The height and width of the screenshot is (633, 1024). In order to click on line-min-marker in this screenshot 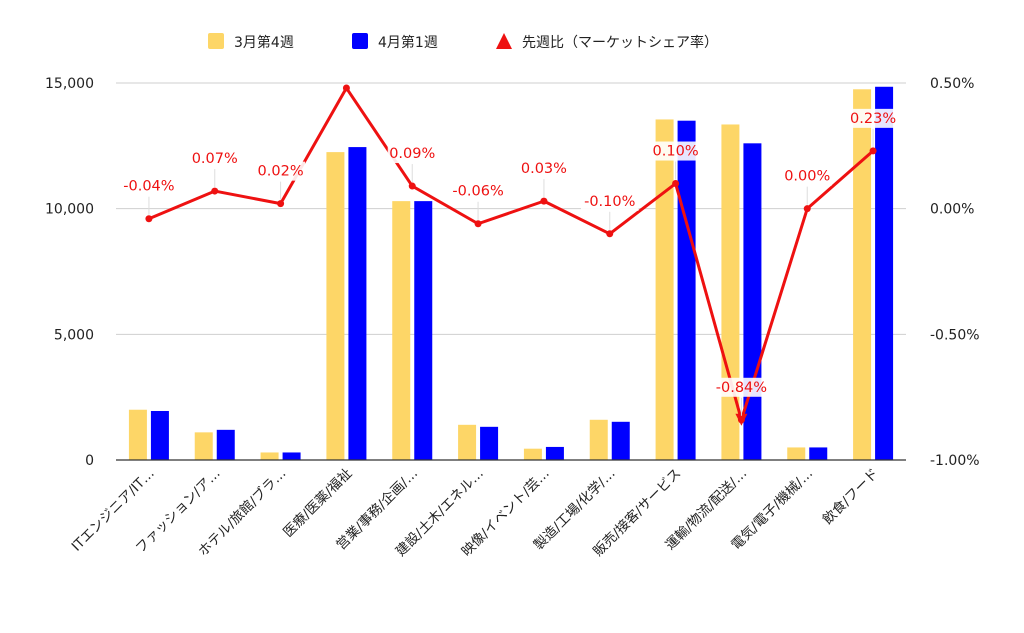, I will do `click(741, 419)`.